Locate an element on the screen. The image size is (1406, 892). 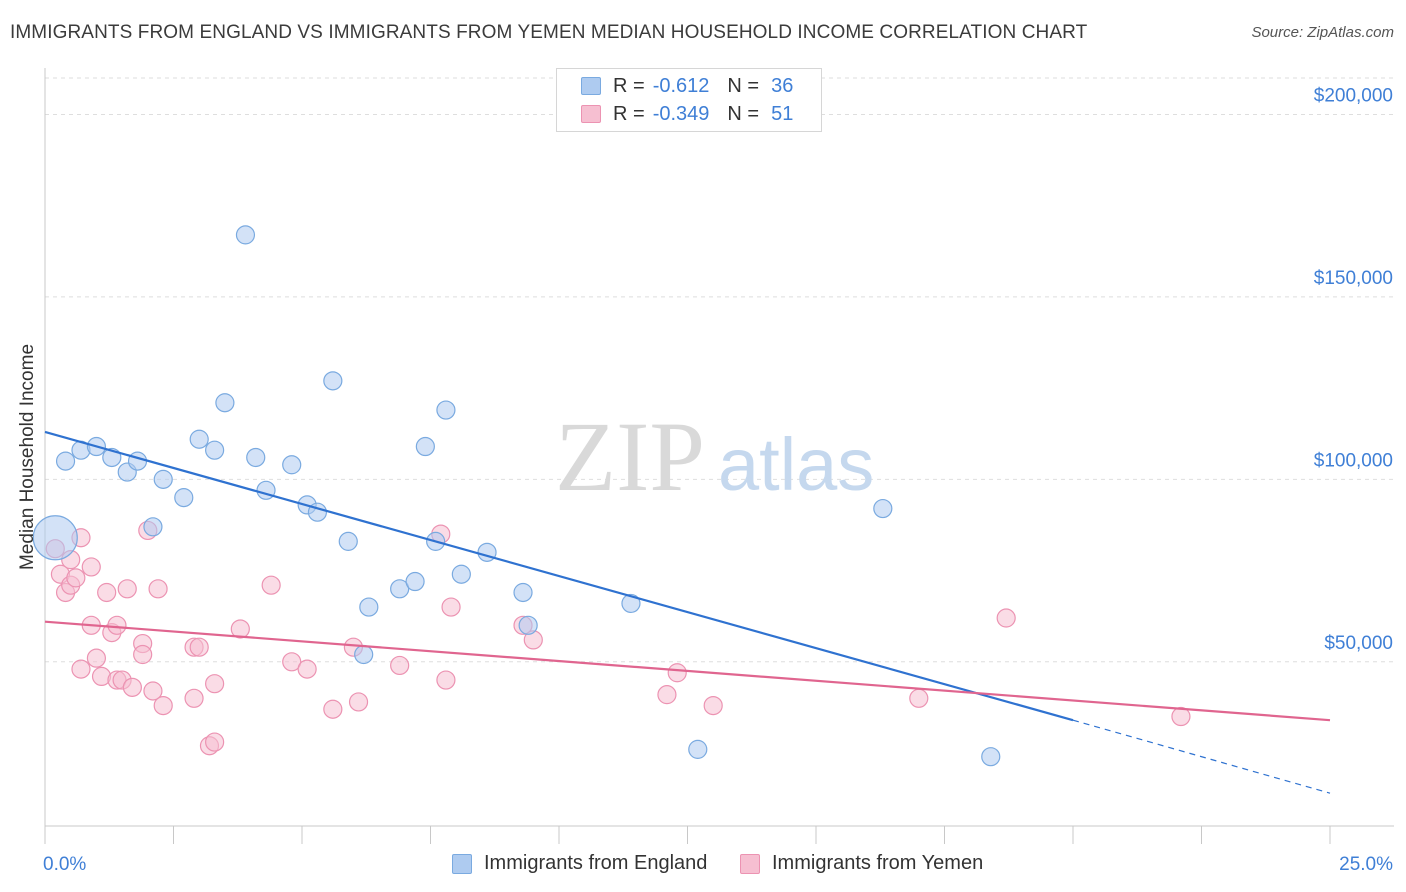
bottom-legend-swatch-yemen is located at coordinates (750, 863).